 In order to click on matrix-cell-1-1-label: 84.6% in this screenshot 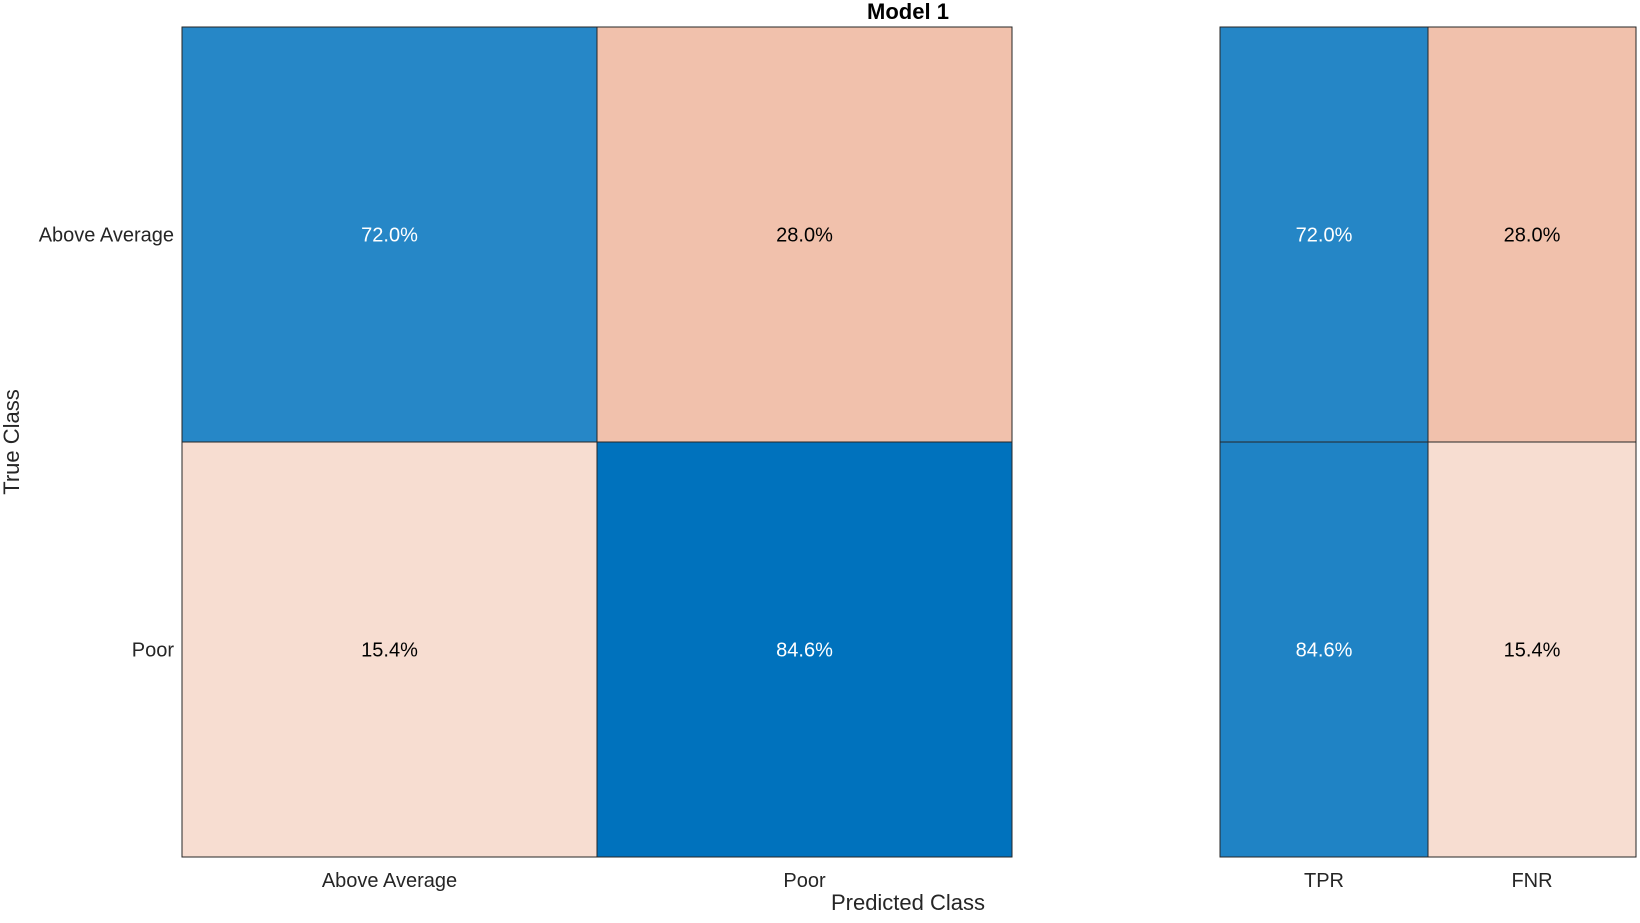, I will do `click(804, 651)`.